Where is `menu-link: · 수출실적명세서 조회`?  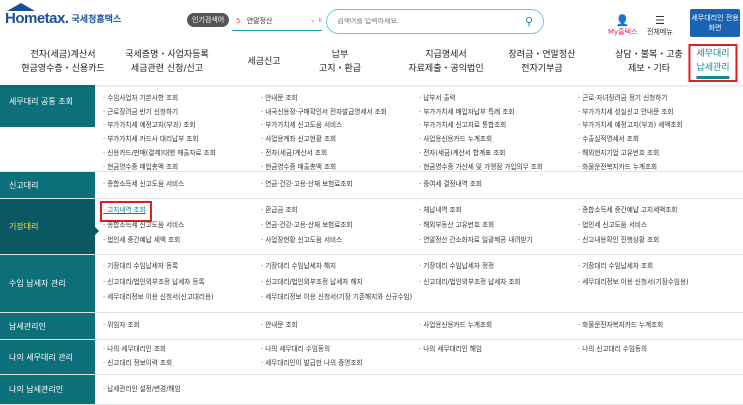 menu-link: · 수출실적명세서 조회 is located at coordinates (608, 139).